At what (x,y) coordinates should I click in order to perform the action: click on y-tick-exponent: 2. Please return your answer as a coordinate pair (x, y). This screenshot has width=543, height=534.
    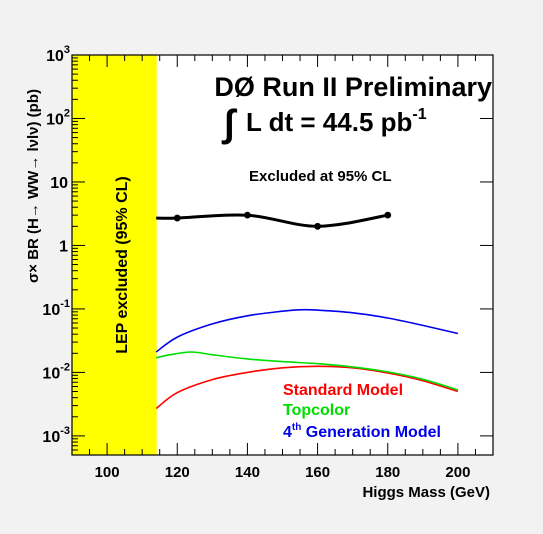
    Looking at the image, I should click on (67, 113).